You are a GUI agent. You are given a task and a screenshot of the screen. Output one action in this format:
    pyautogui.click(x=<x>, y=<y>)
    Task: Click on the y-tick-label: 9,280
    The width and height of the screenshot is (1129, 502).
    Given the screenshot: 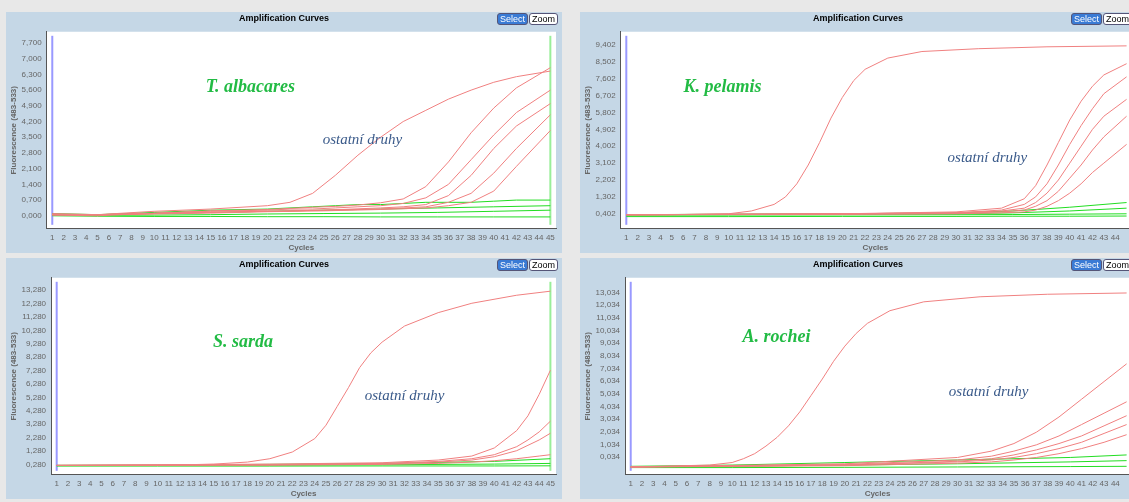 What is the action you would take?
    pyautogui.click(x=36, y=343)
    